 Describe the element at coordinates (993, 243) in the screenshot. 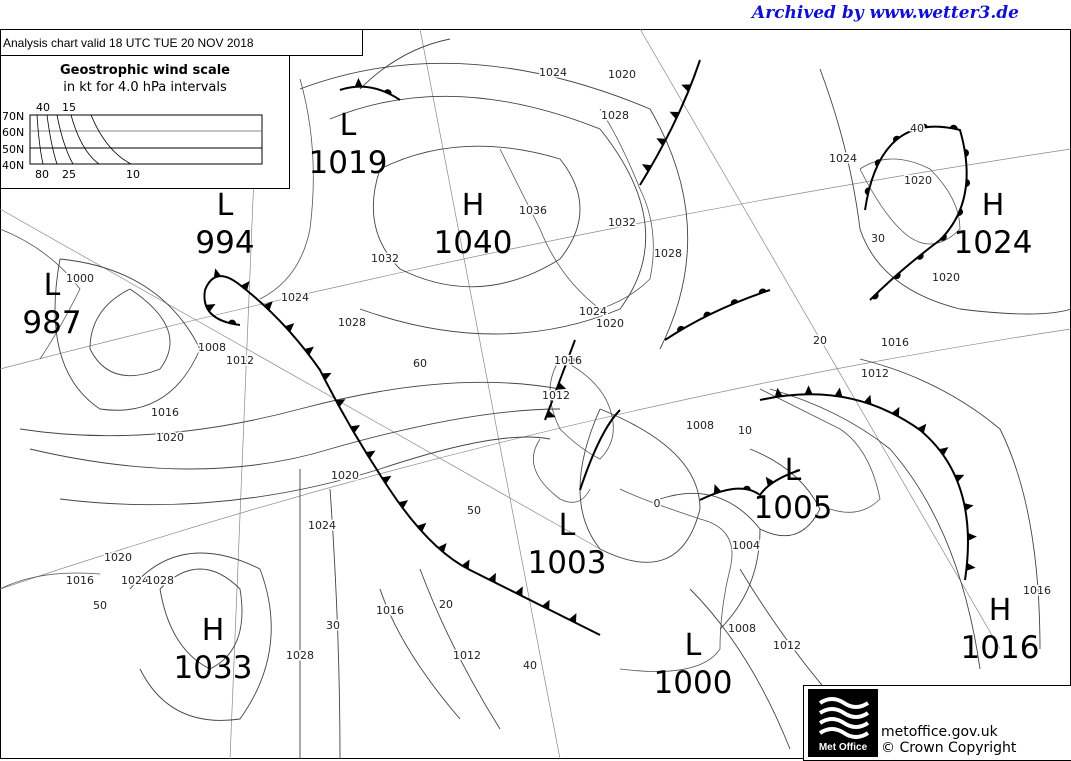

I see `pressure-centre-value: 1024` at that location.